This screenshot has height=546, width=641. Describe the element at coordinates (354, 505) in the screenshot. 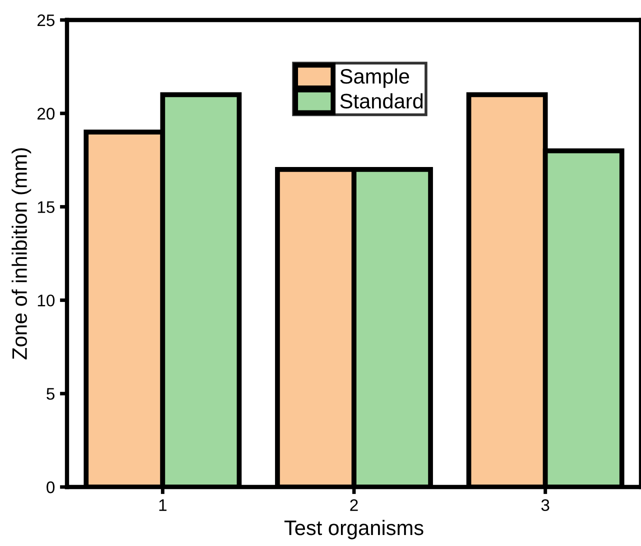

I see `x-tick-label: 2` at that location.